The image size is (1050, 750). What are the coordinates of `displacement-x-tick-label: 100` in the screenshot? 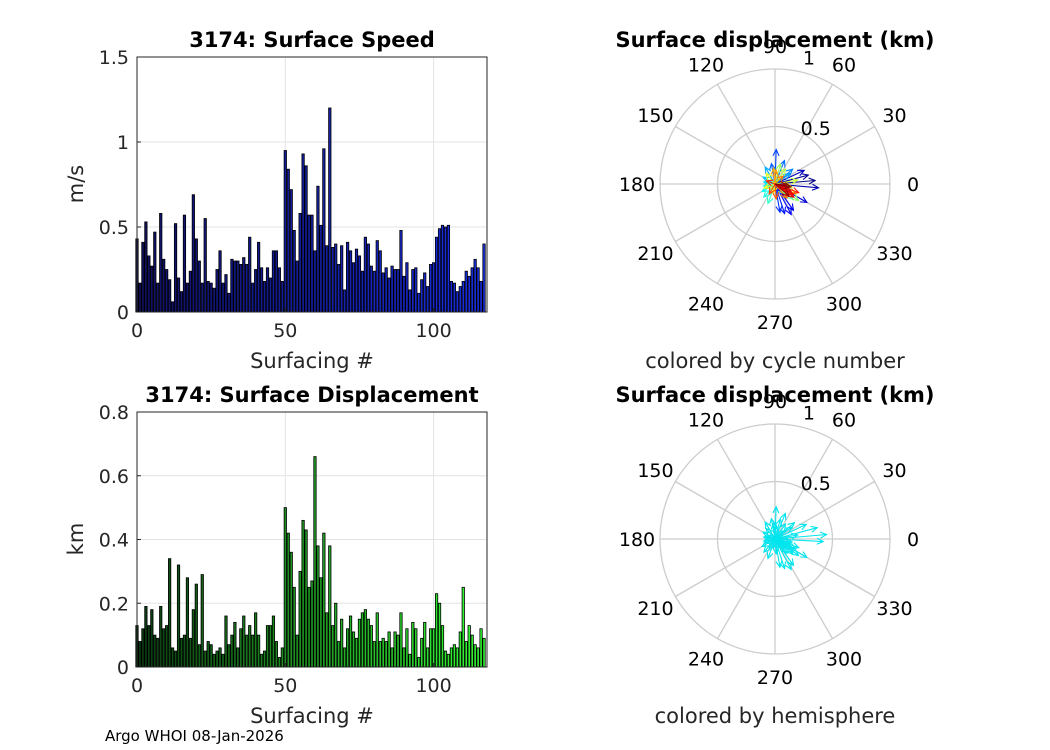 It's located at (433, 686).